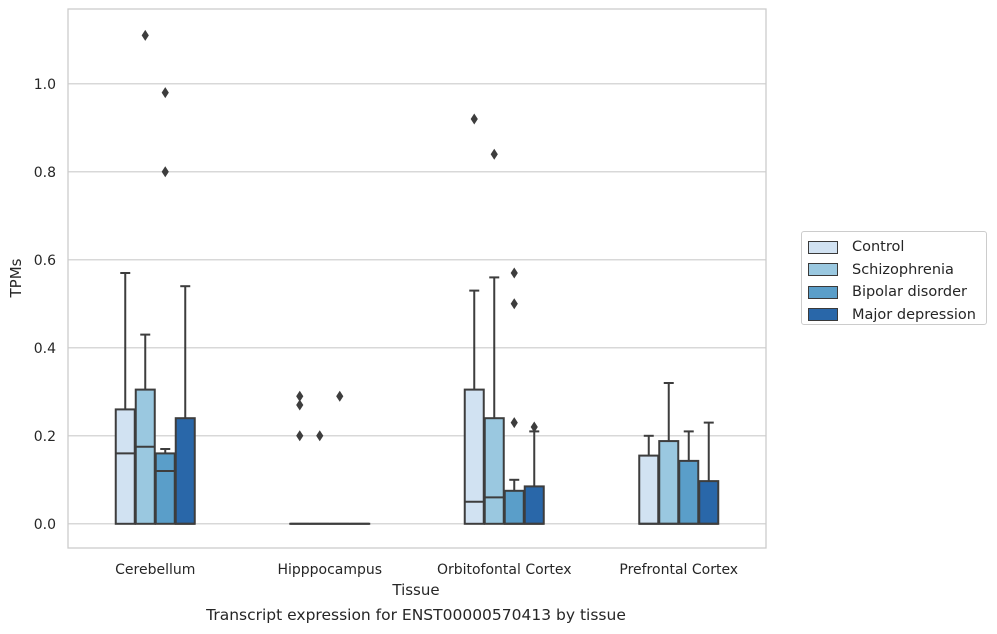  Describe the element at coordinates (909, 292) in the screenshot. I see `legend-label: Bipolar disorder` at that location.